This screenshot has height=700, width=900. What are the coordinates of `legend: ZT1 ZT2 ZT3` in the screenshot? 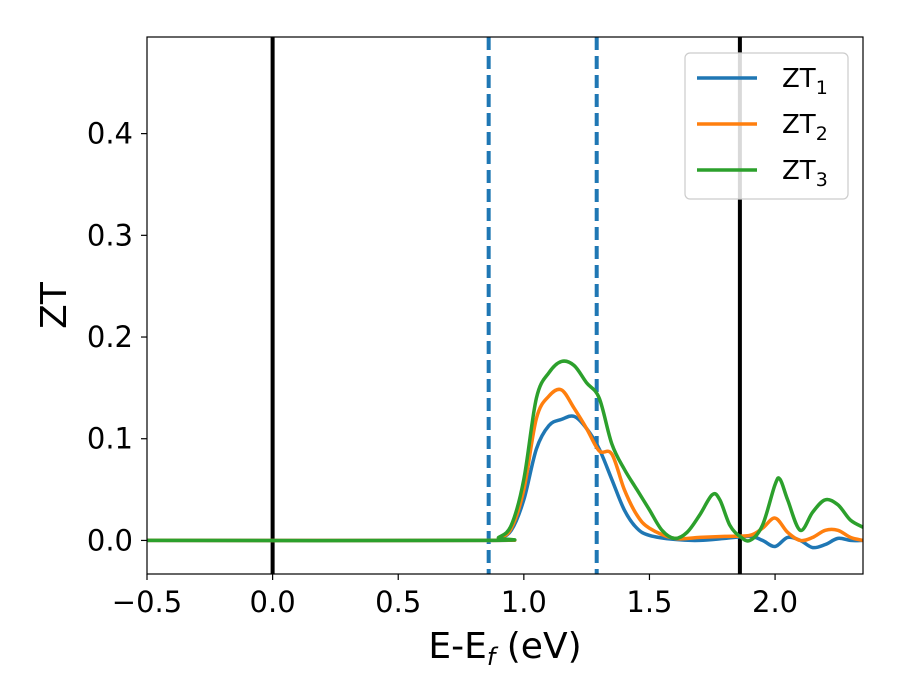 It's located at (766, 126).